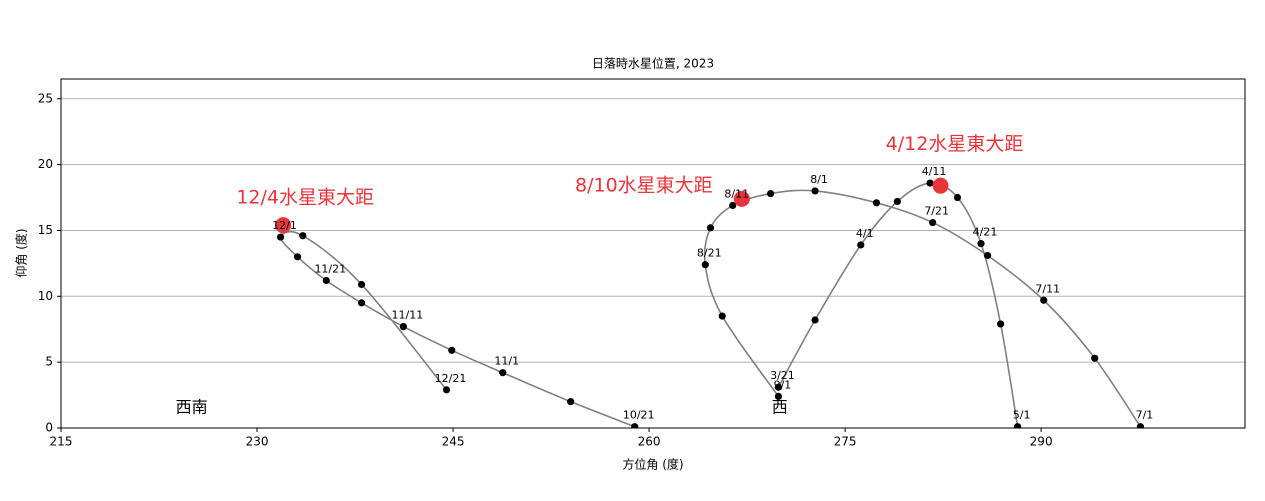 This screenshot has height=501, width=1265. Describe the element at coordinates (45, 164) in the screenshot. I see `y-tick-label: 20` at that location.